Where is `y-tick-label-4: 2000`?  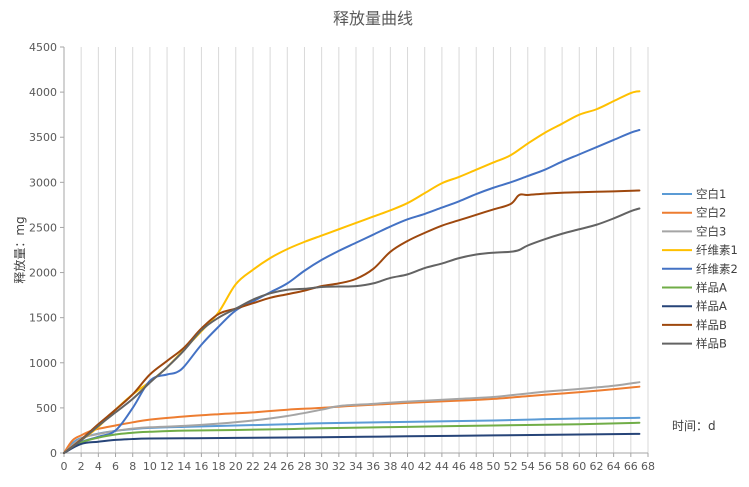
y-tick-label-4: 2000 is located at coordinates (43, 273).